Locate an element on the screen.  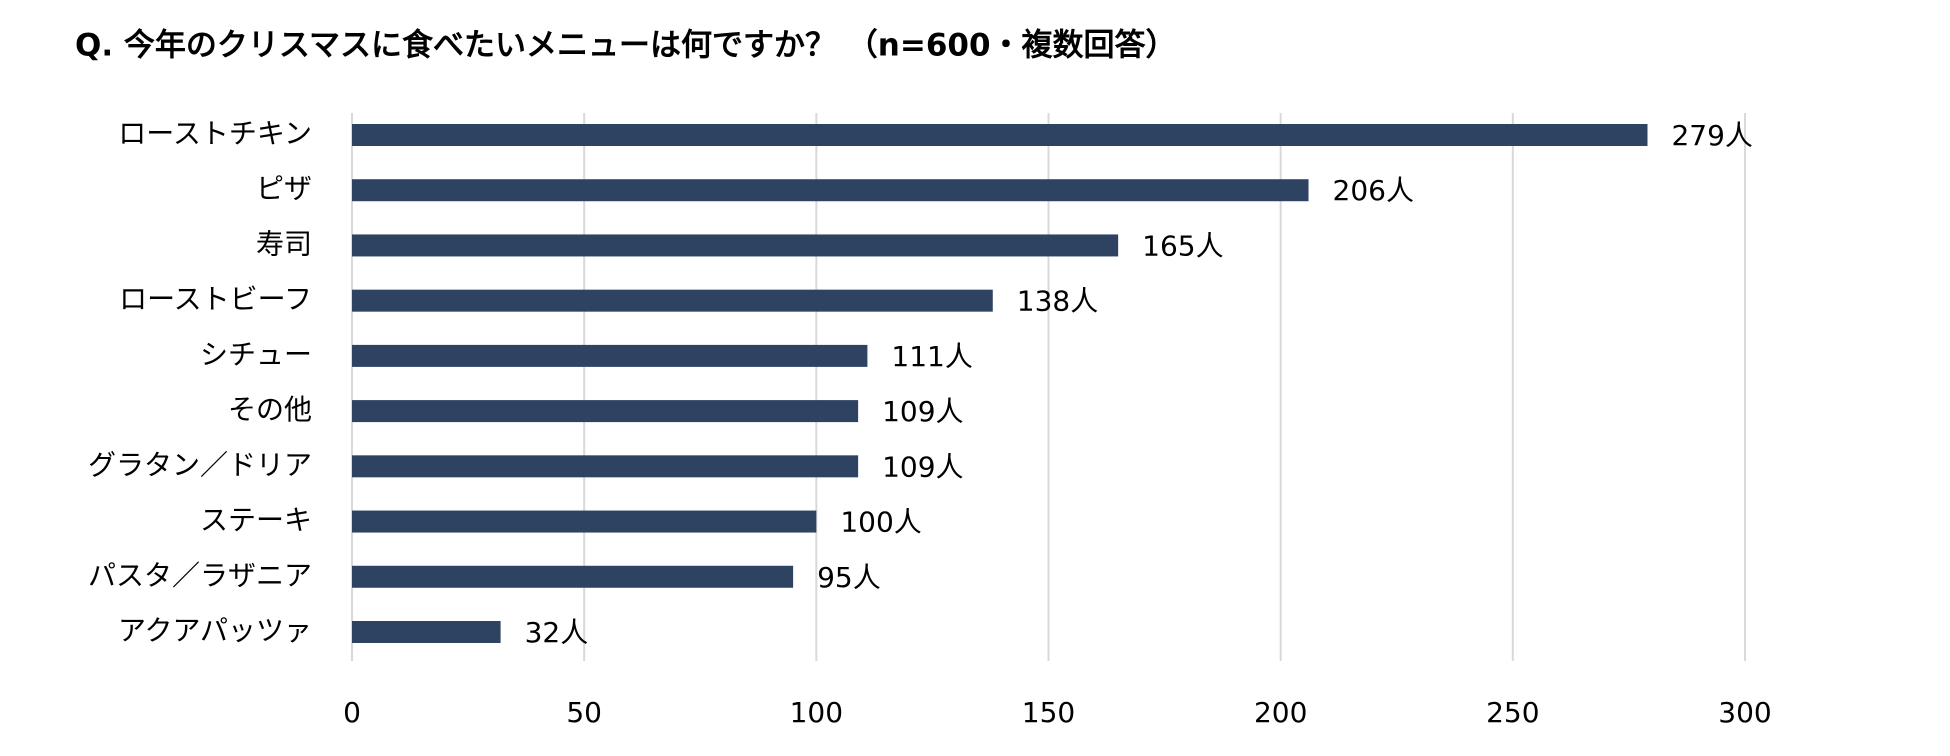
x-tick-label: 0 is located at coordinates (352, 712).